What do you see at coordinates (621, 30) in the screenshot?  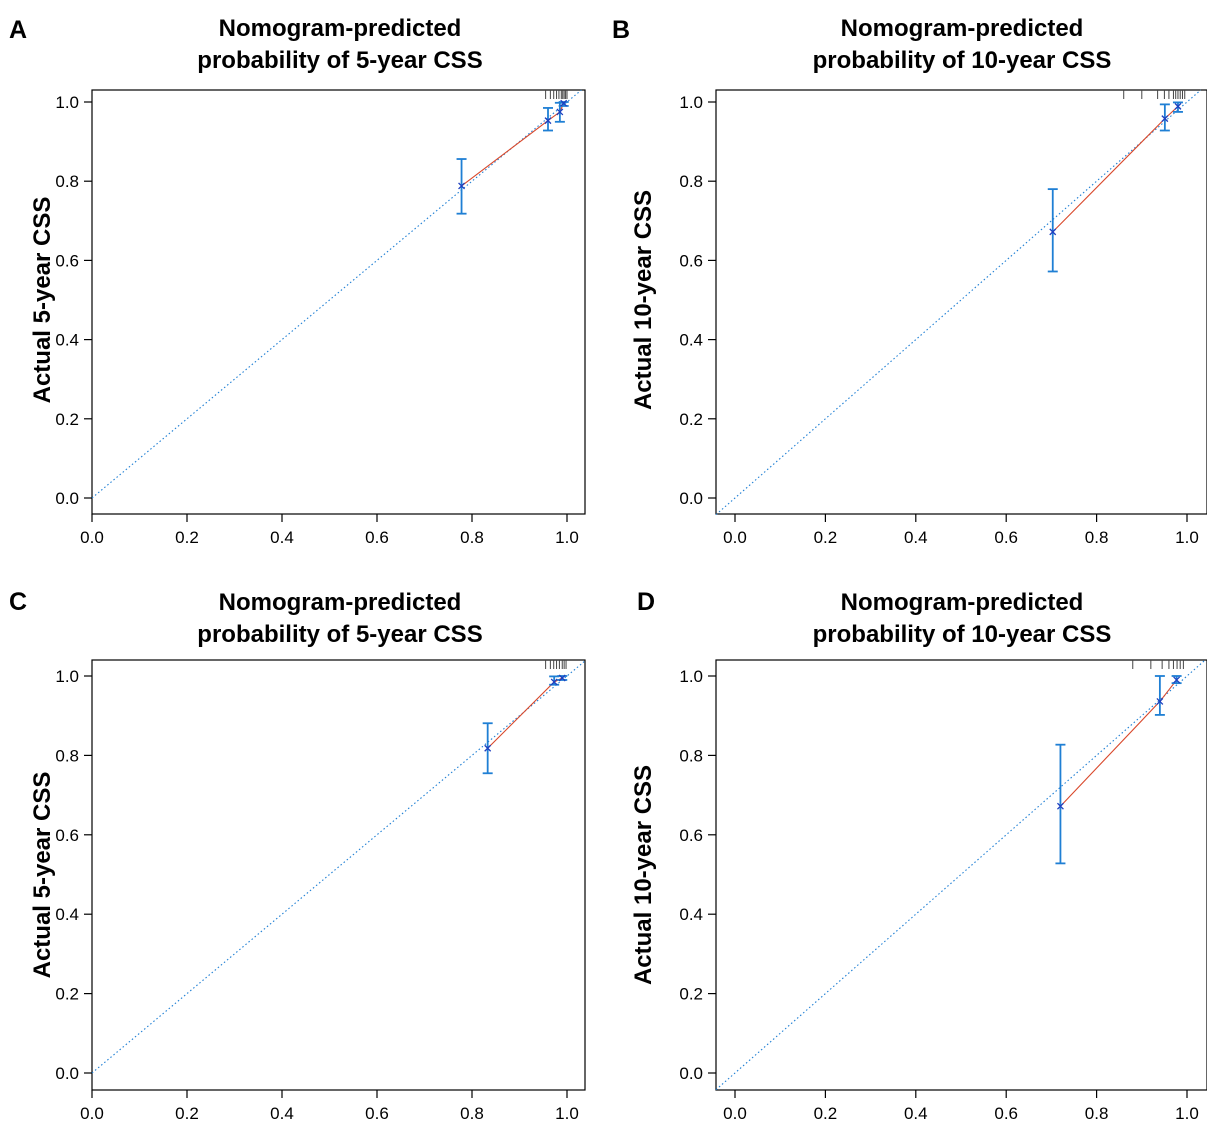 I see `panel-label: B` at bounding box center [621, 30].